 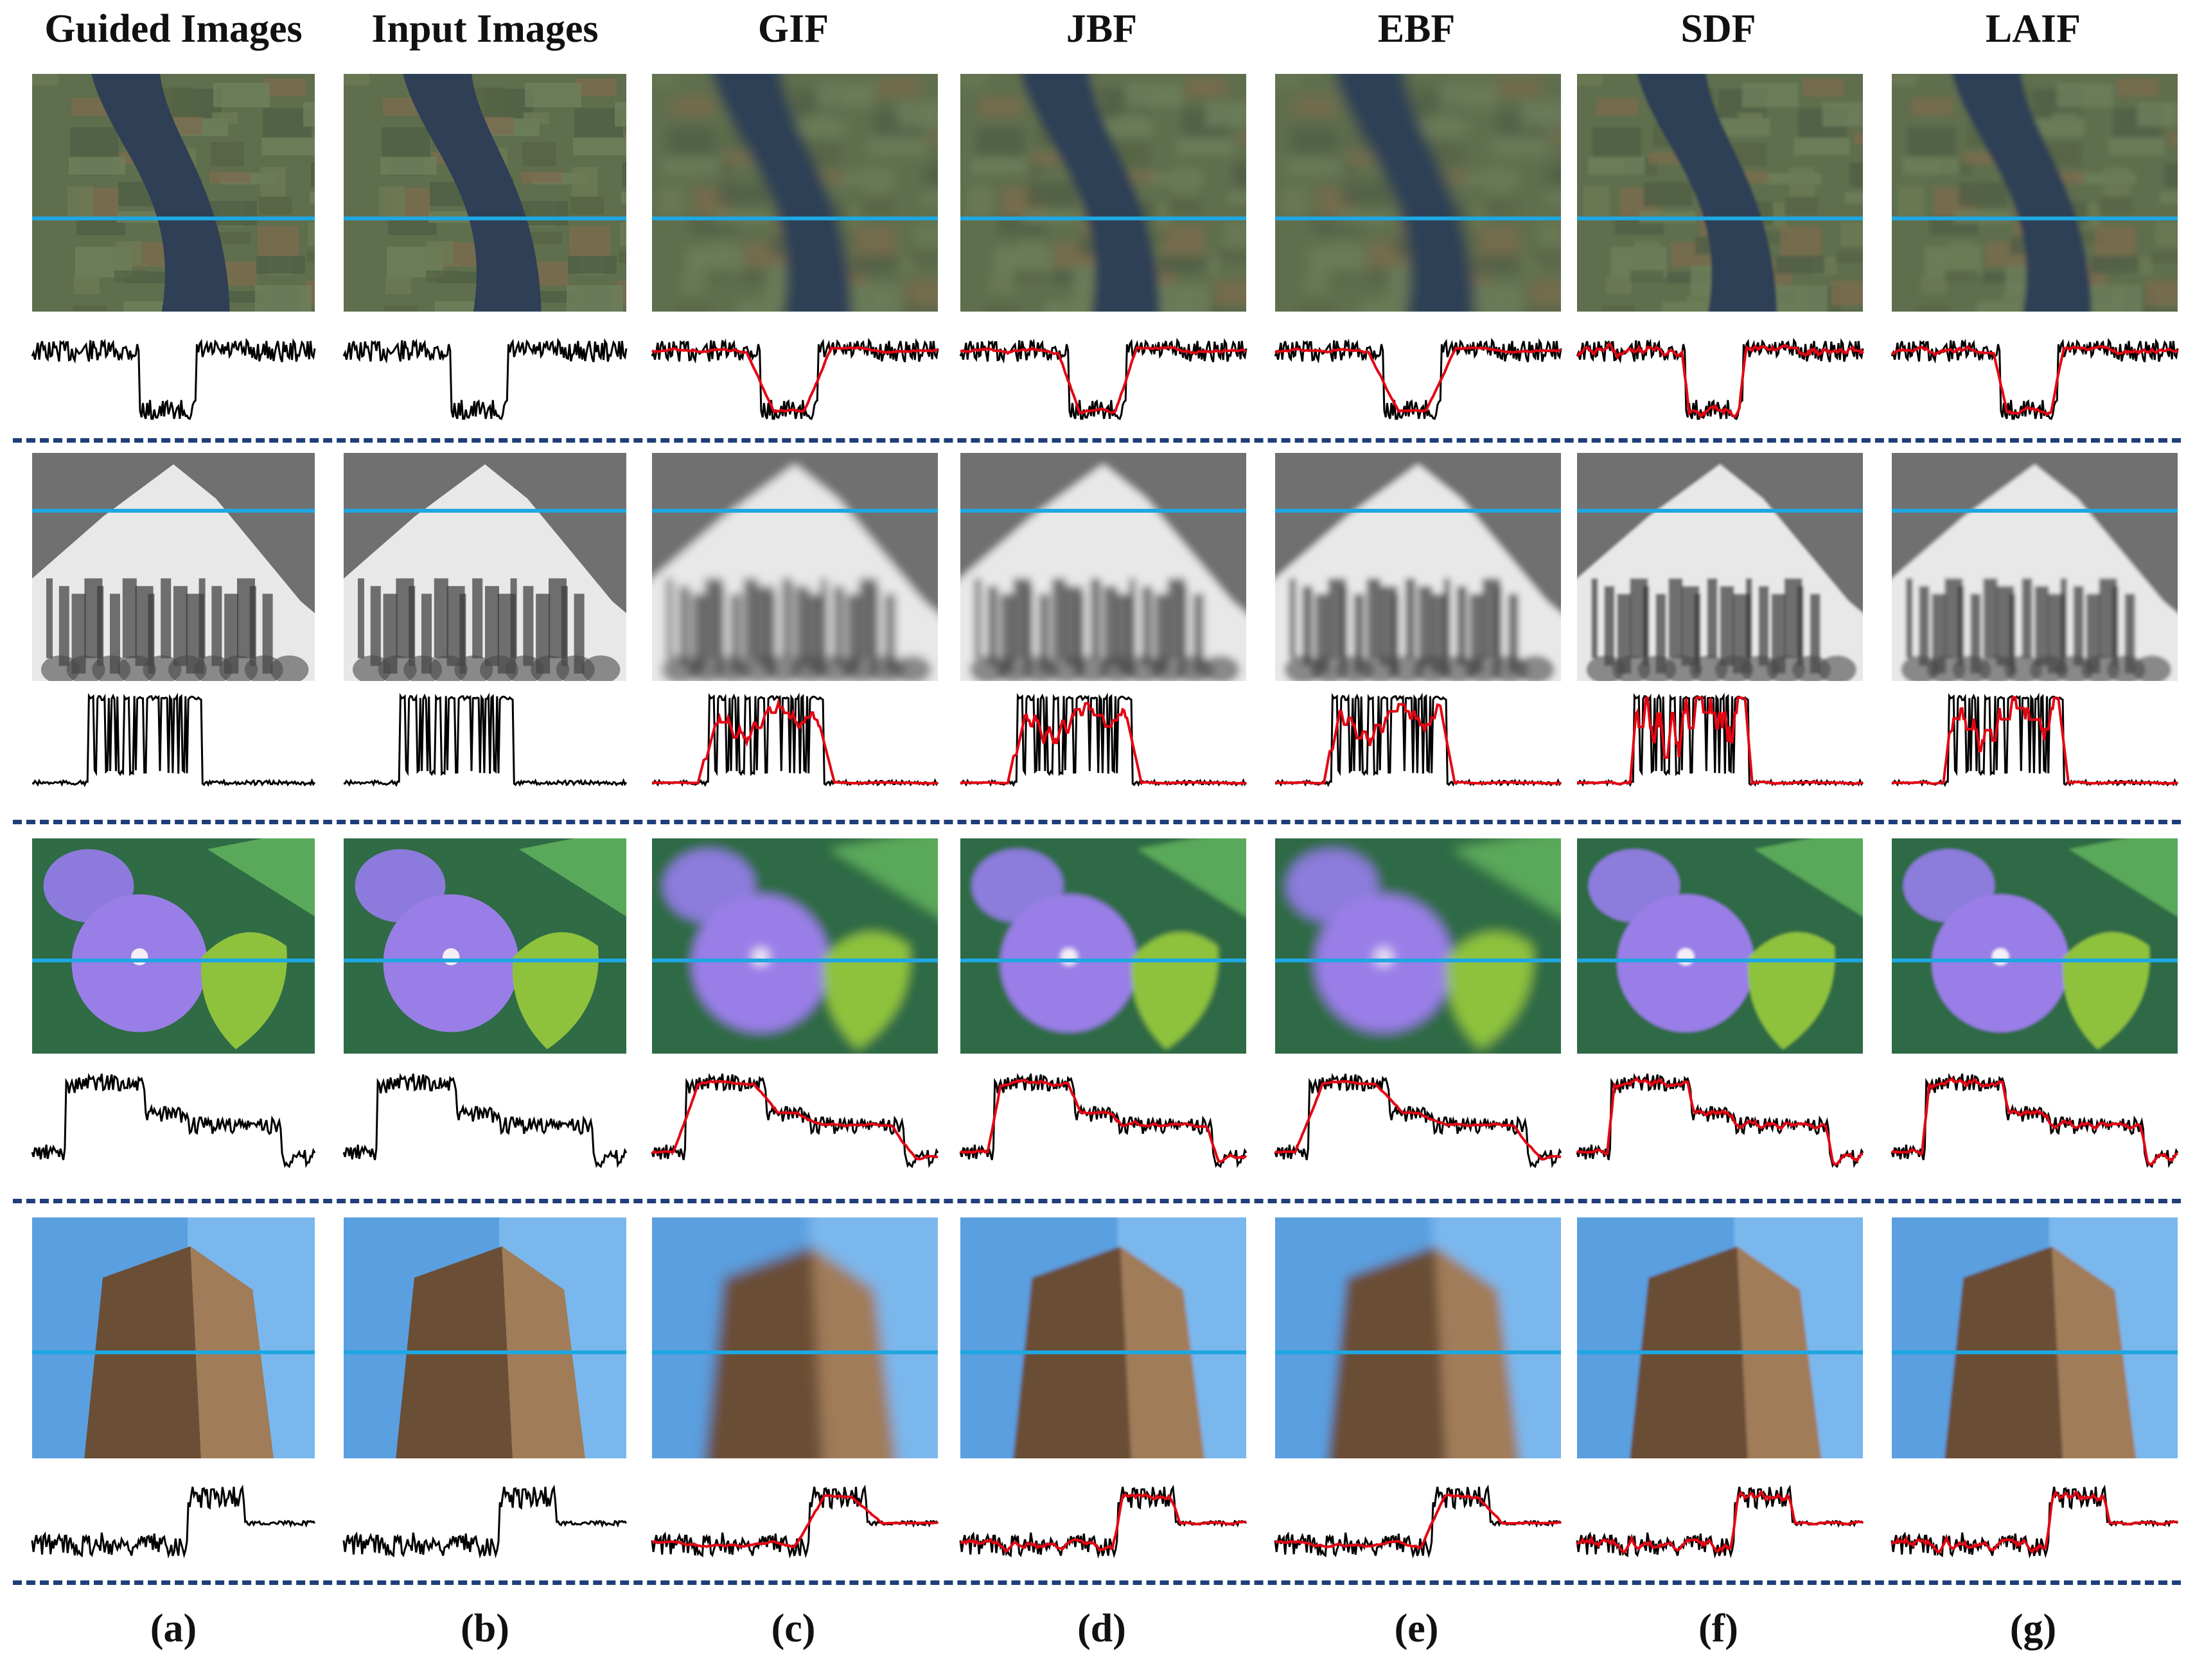 I want to click on column-title: Guided Images, so click(x=173, y=29).